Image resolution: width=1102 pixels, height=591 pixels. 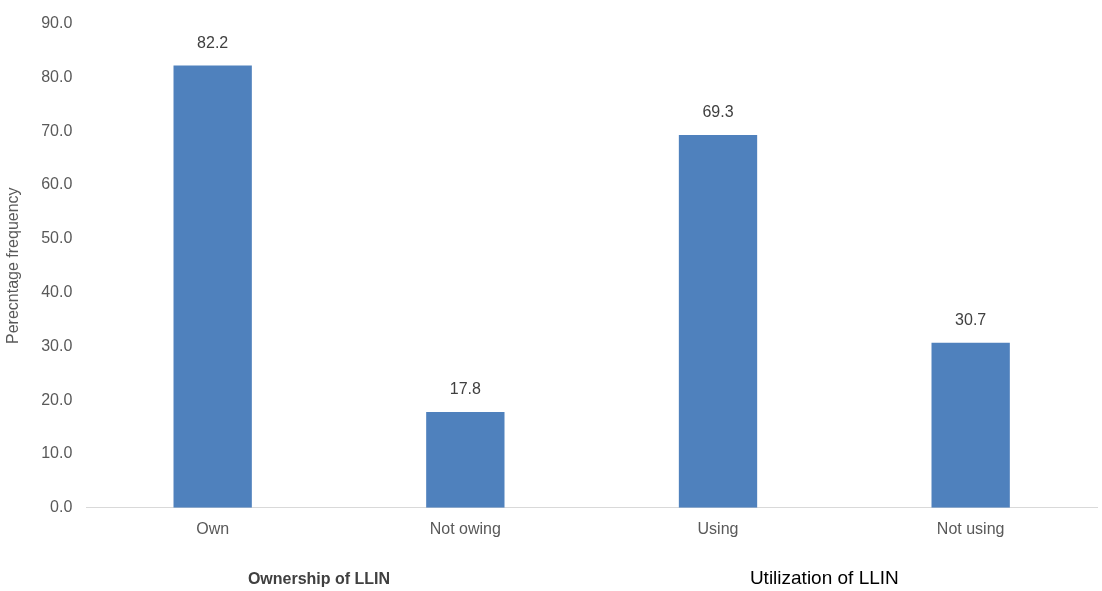 I want to click on data-label: 17.8, so click(x=465, y=389).